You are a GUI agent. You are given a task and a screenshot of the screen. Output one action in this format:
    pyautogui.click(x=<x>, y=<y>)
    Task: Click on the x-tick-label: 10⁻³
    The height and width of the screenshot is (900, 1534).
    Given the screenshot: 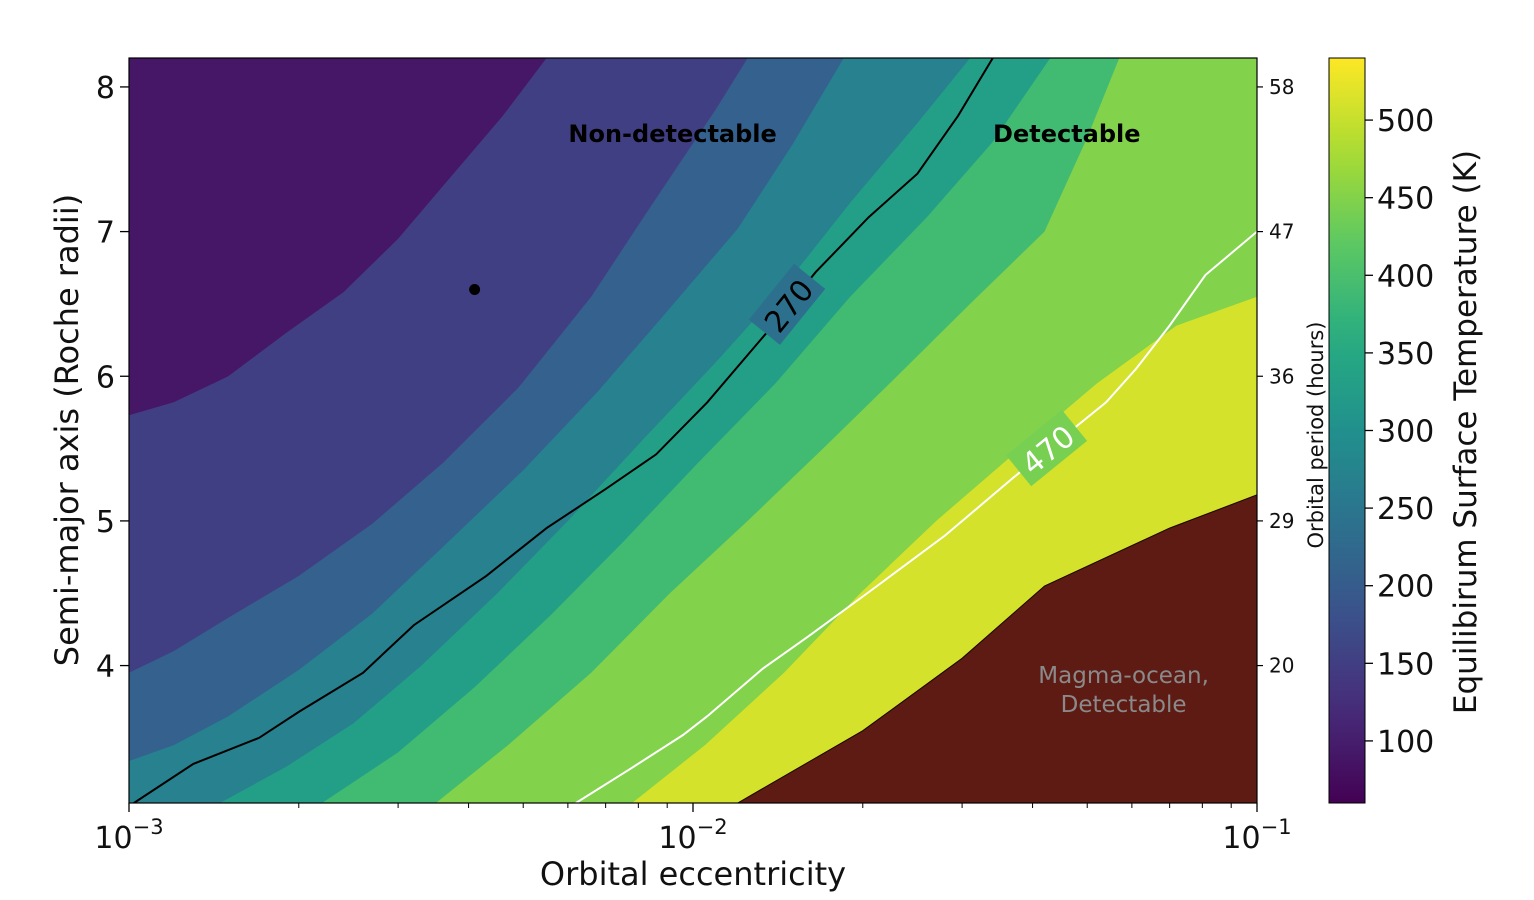 What is the action you would take?
    pyautogui.click(x=128, y=835)
    